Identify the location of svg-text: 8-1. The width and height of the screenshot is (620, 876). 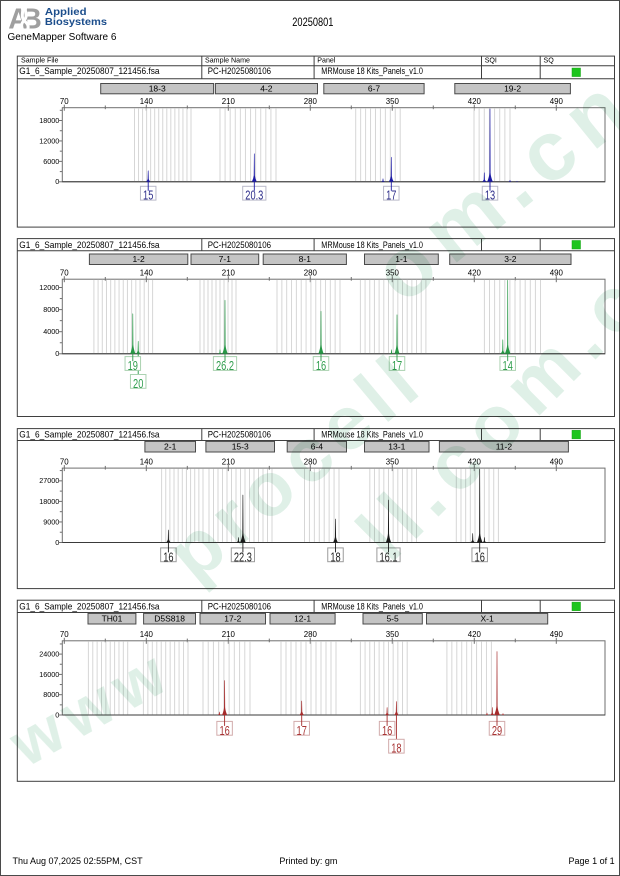
(305, 259).